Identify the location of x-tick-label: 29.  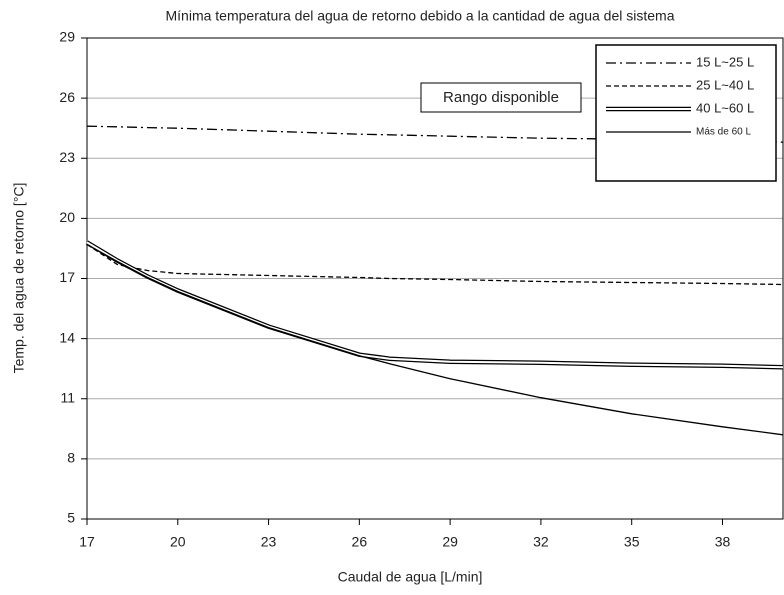
(450, 542).